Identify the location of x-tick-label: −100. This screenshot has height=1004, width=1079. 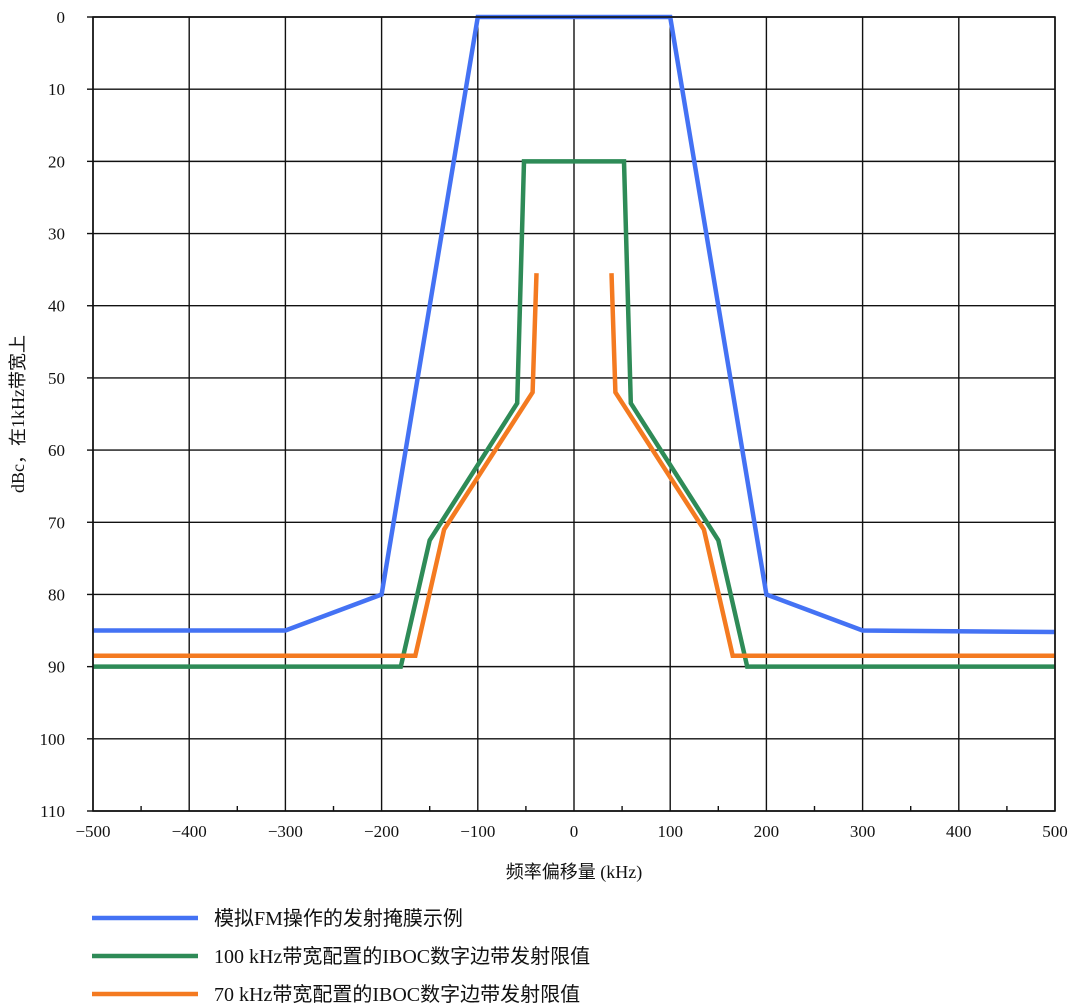
(477, 831).